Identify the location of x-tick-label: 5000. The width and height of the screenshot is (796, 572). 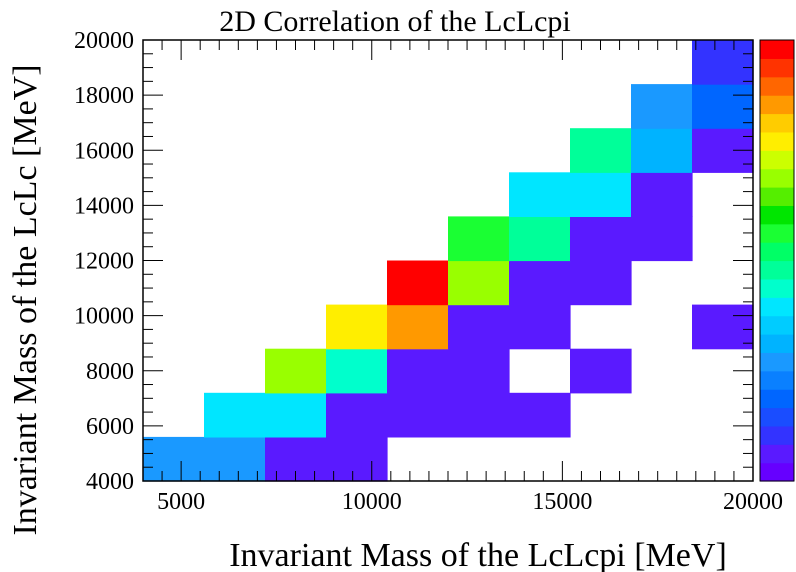
(181, 502).